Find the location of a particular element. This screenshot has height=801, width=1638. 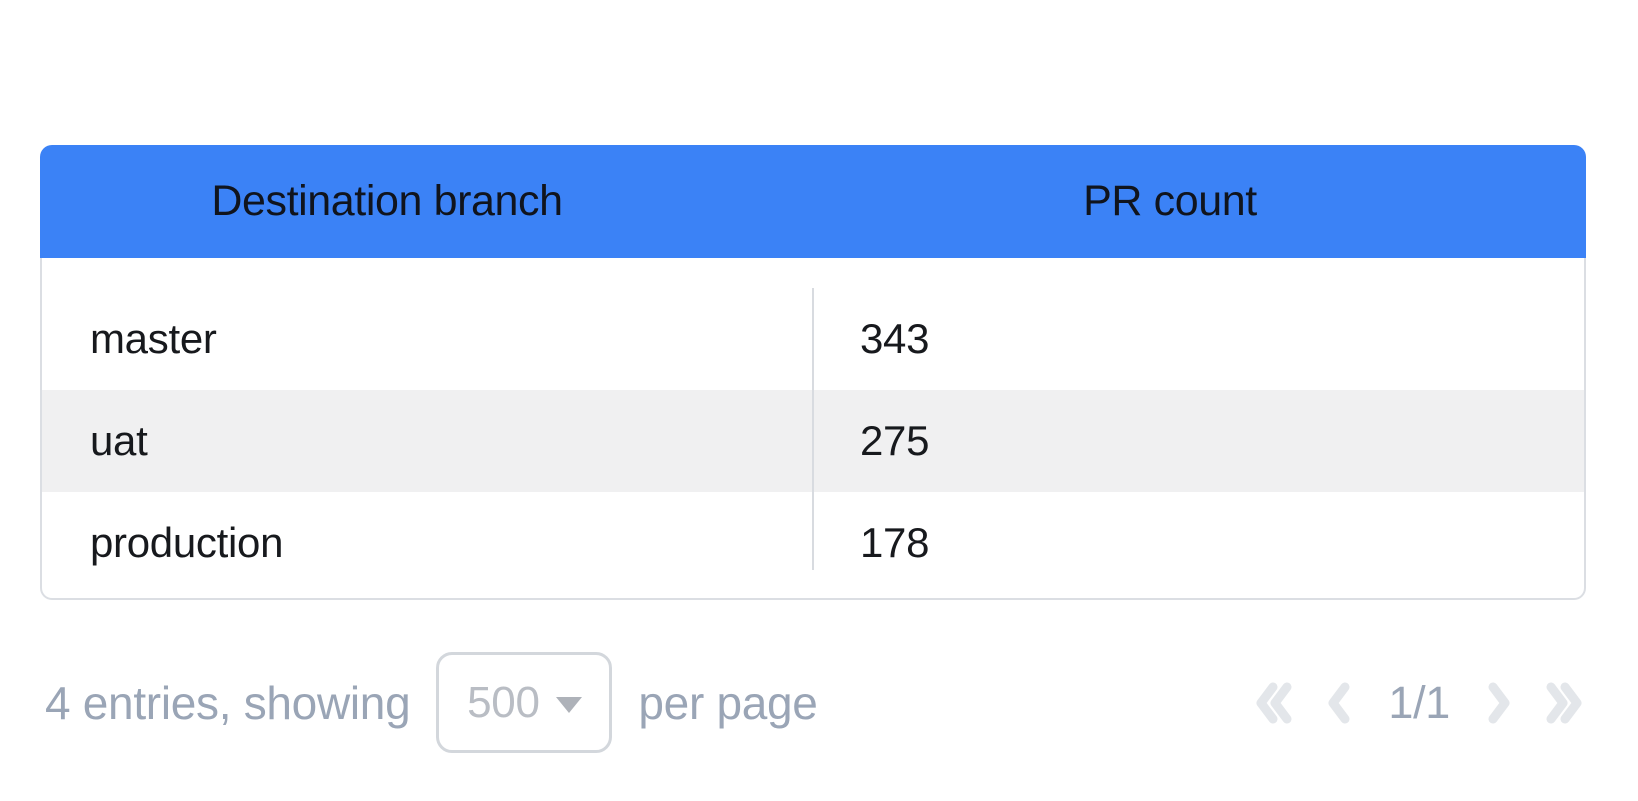

first-page-button is located at coordinates (1274, 703).